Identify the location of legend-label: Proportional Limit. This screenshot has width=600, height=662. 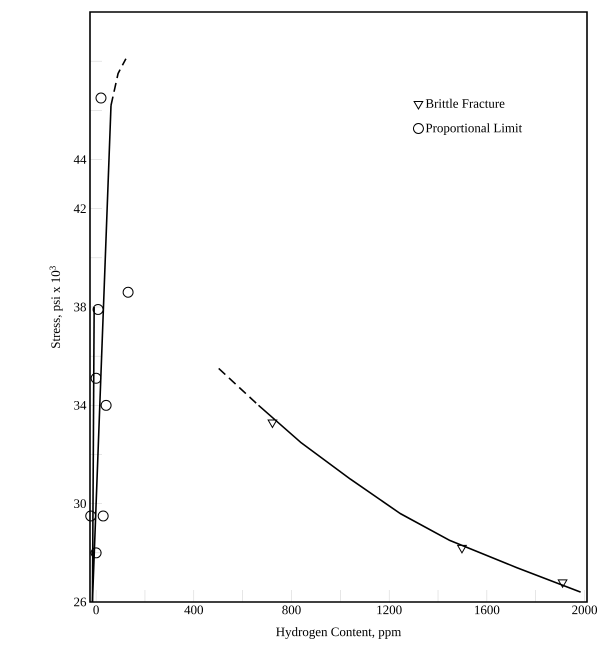
(474, 129).